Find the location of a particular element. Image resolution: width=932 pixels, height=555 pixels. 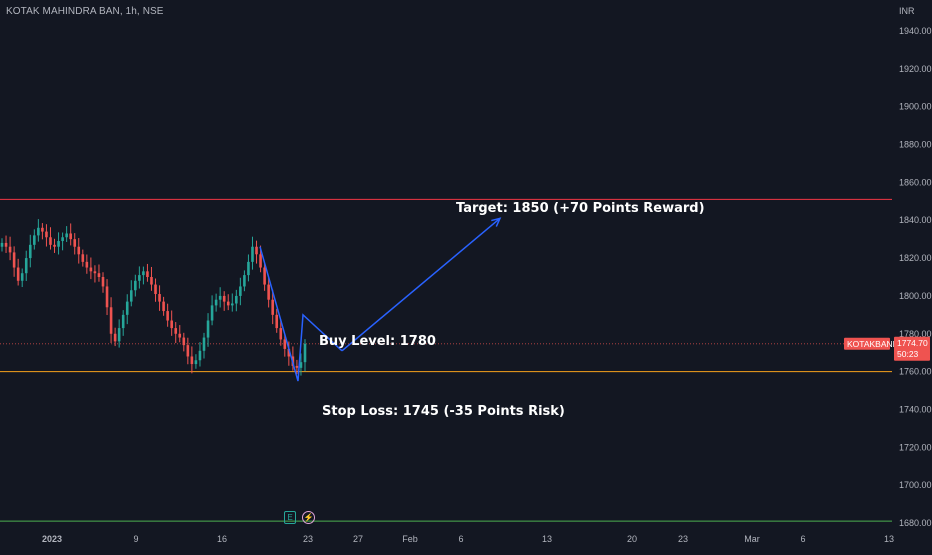

chart-title: KOTAK MAHINDRA BAN, 1h, NSE is located at coordinates (85, 11).